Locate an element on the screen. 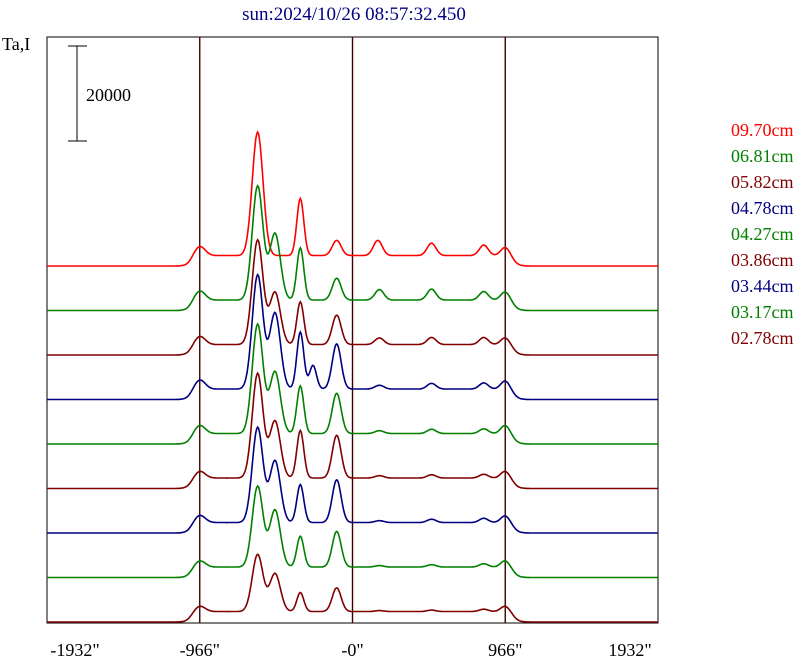  legend-entry: 03.86cm is located at coordinates (762, 260).